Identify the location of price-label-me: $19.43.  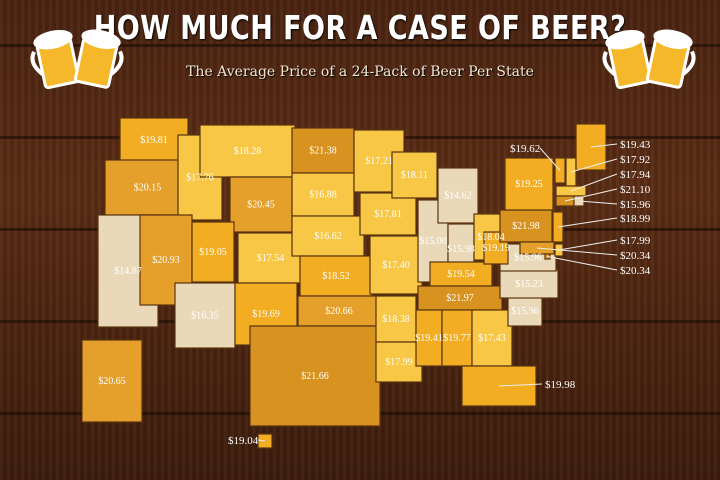
(635, 145).